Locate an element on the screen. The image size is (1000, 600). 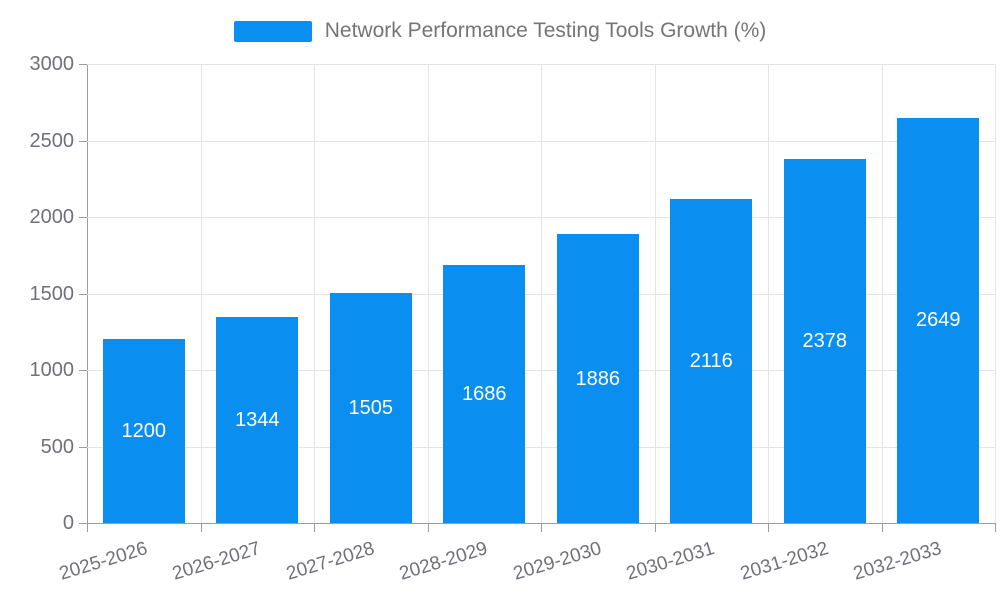
x-axis-tick-label: 2027-2028 is located at coordinates (330, 561).